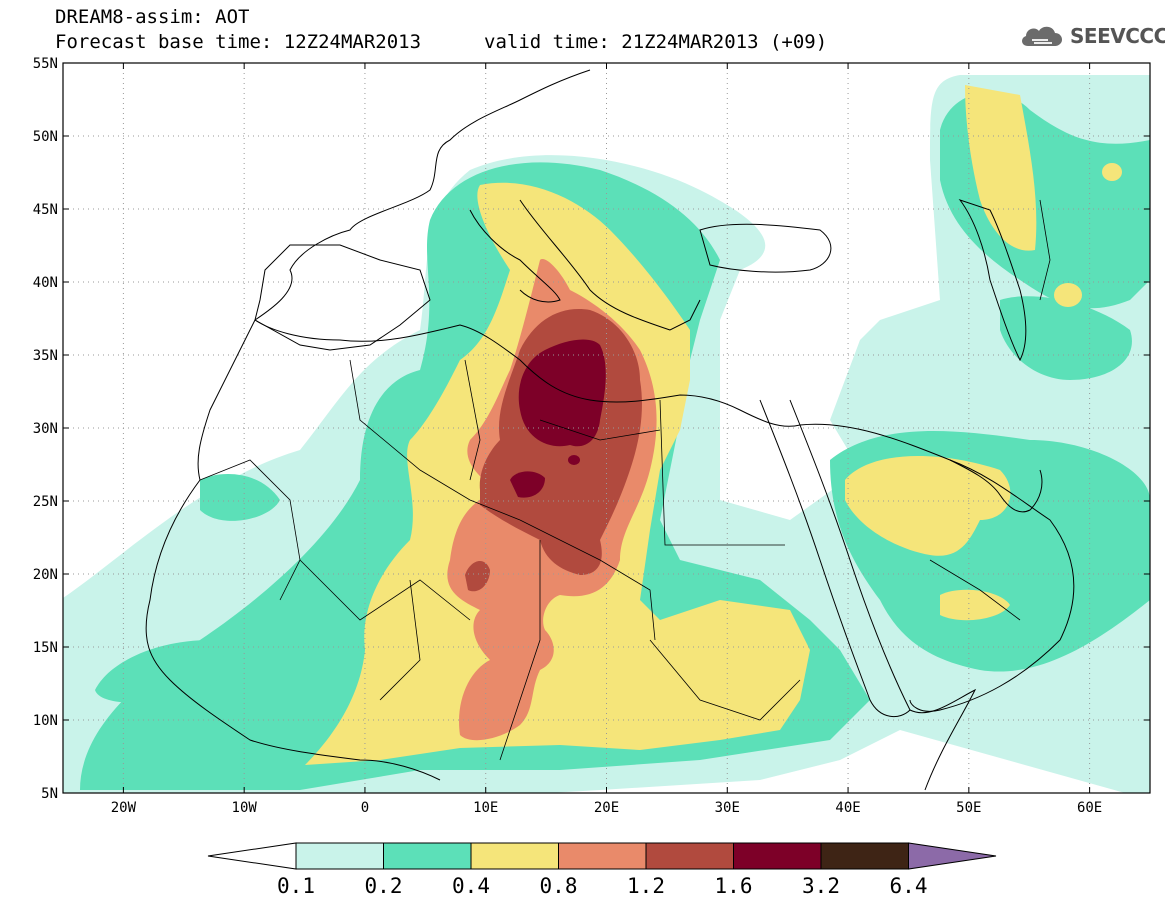 Image resolution: width=1165 pixels, height=905 pixels. Describe the element at coordinates (252, 856) in the screenshot. I see `colorbar-low-triangle` at that location.